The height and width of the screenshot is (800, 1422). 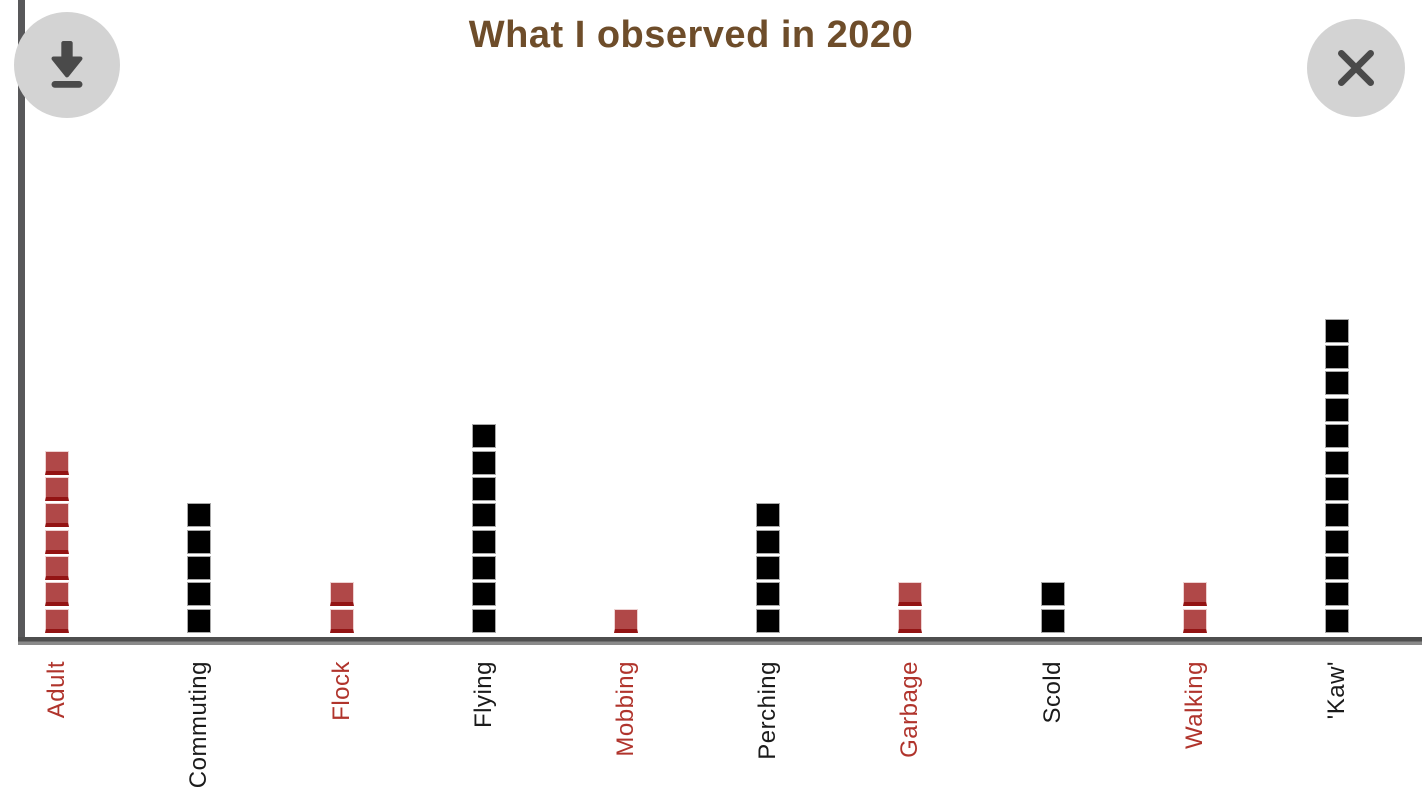 What do you see at coordinates (341, 691) in the screenshot?
I see `x-axis-label: Flock` at bounding box center [341, 691].